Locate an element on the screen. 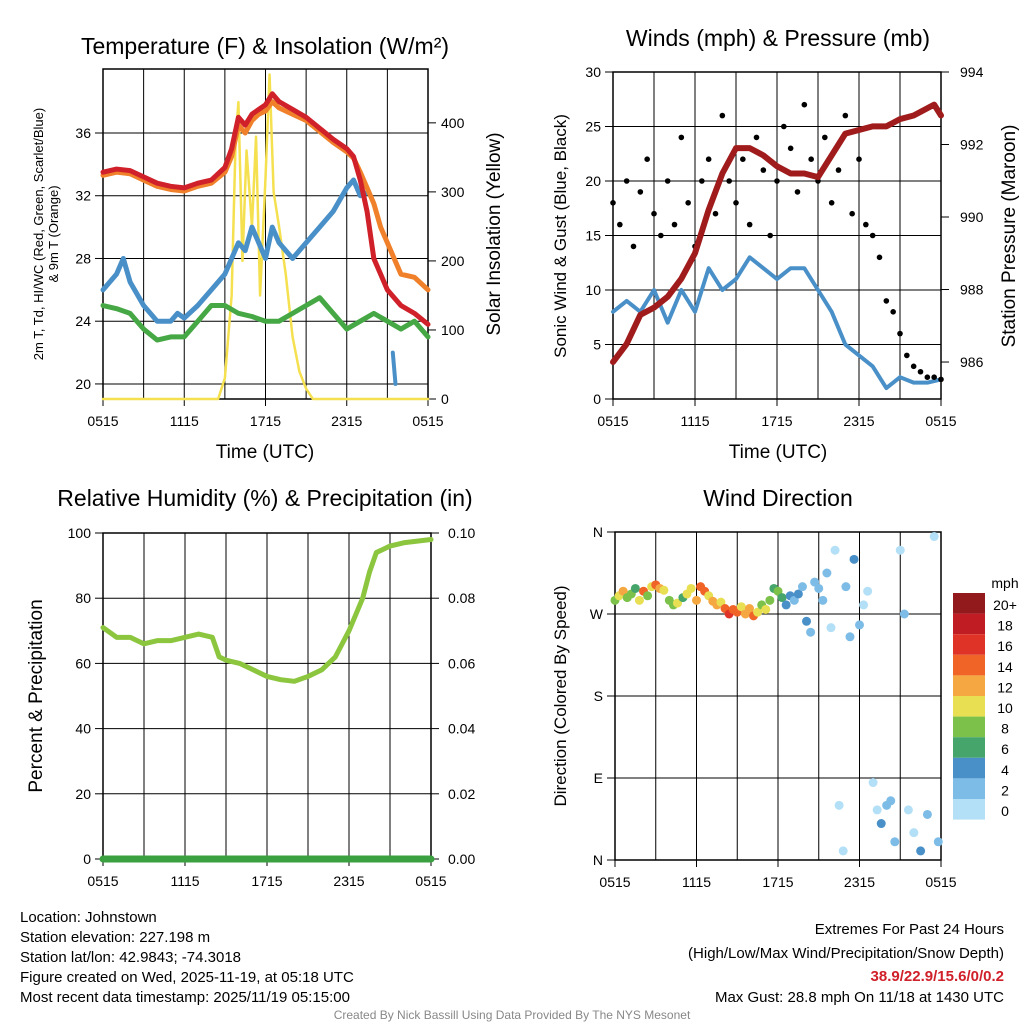  winds-xlabel: Time (UTC) is located at coordinates (778, 452).